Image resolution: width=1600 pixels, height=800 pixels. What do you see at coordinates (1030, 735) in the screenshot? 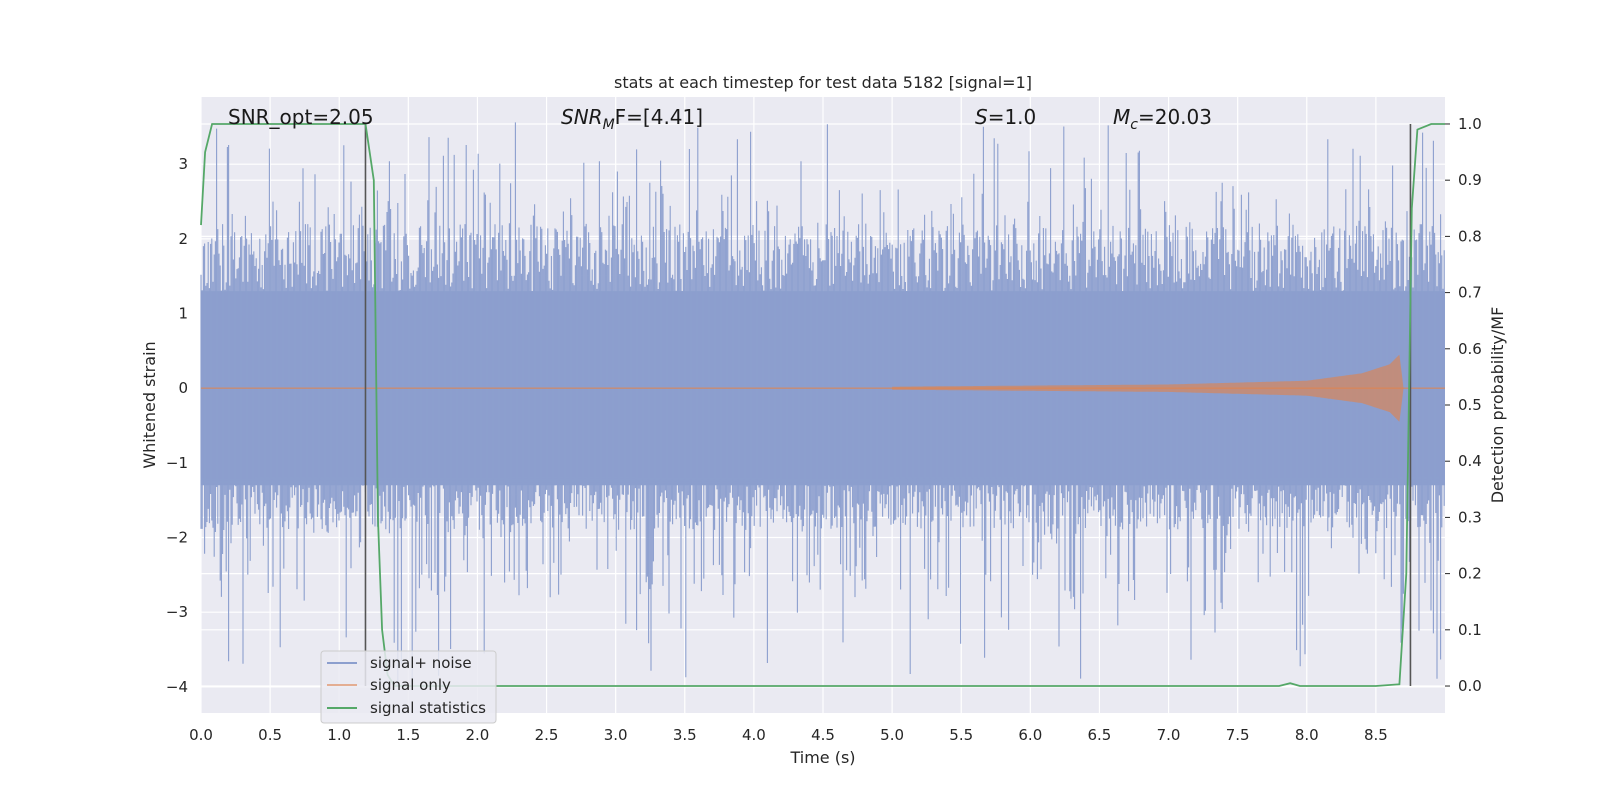
I see `x-tick-label: 6.0` at bounding box center [1030, 735].